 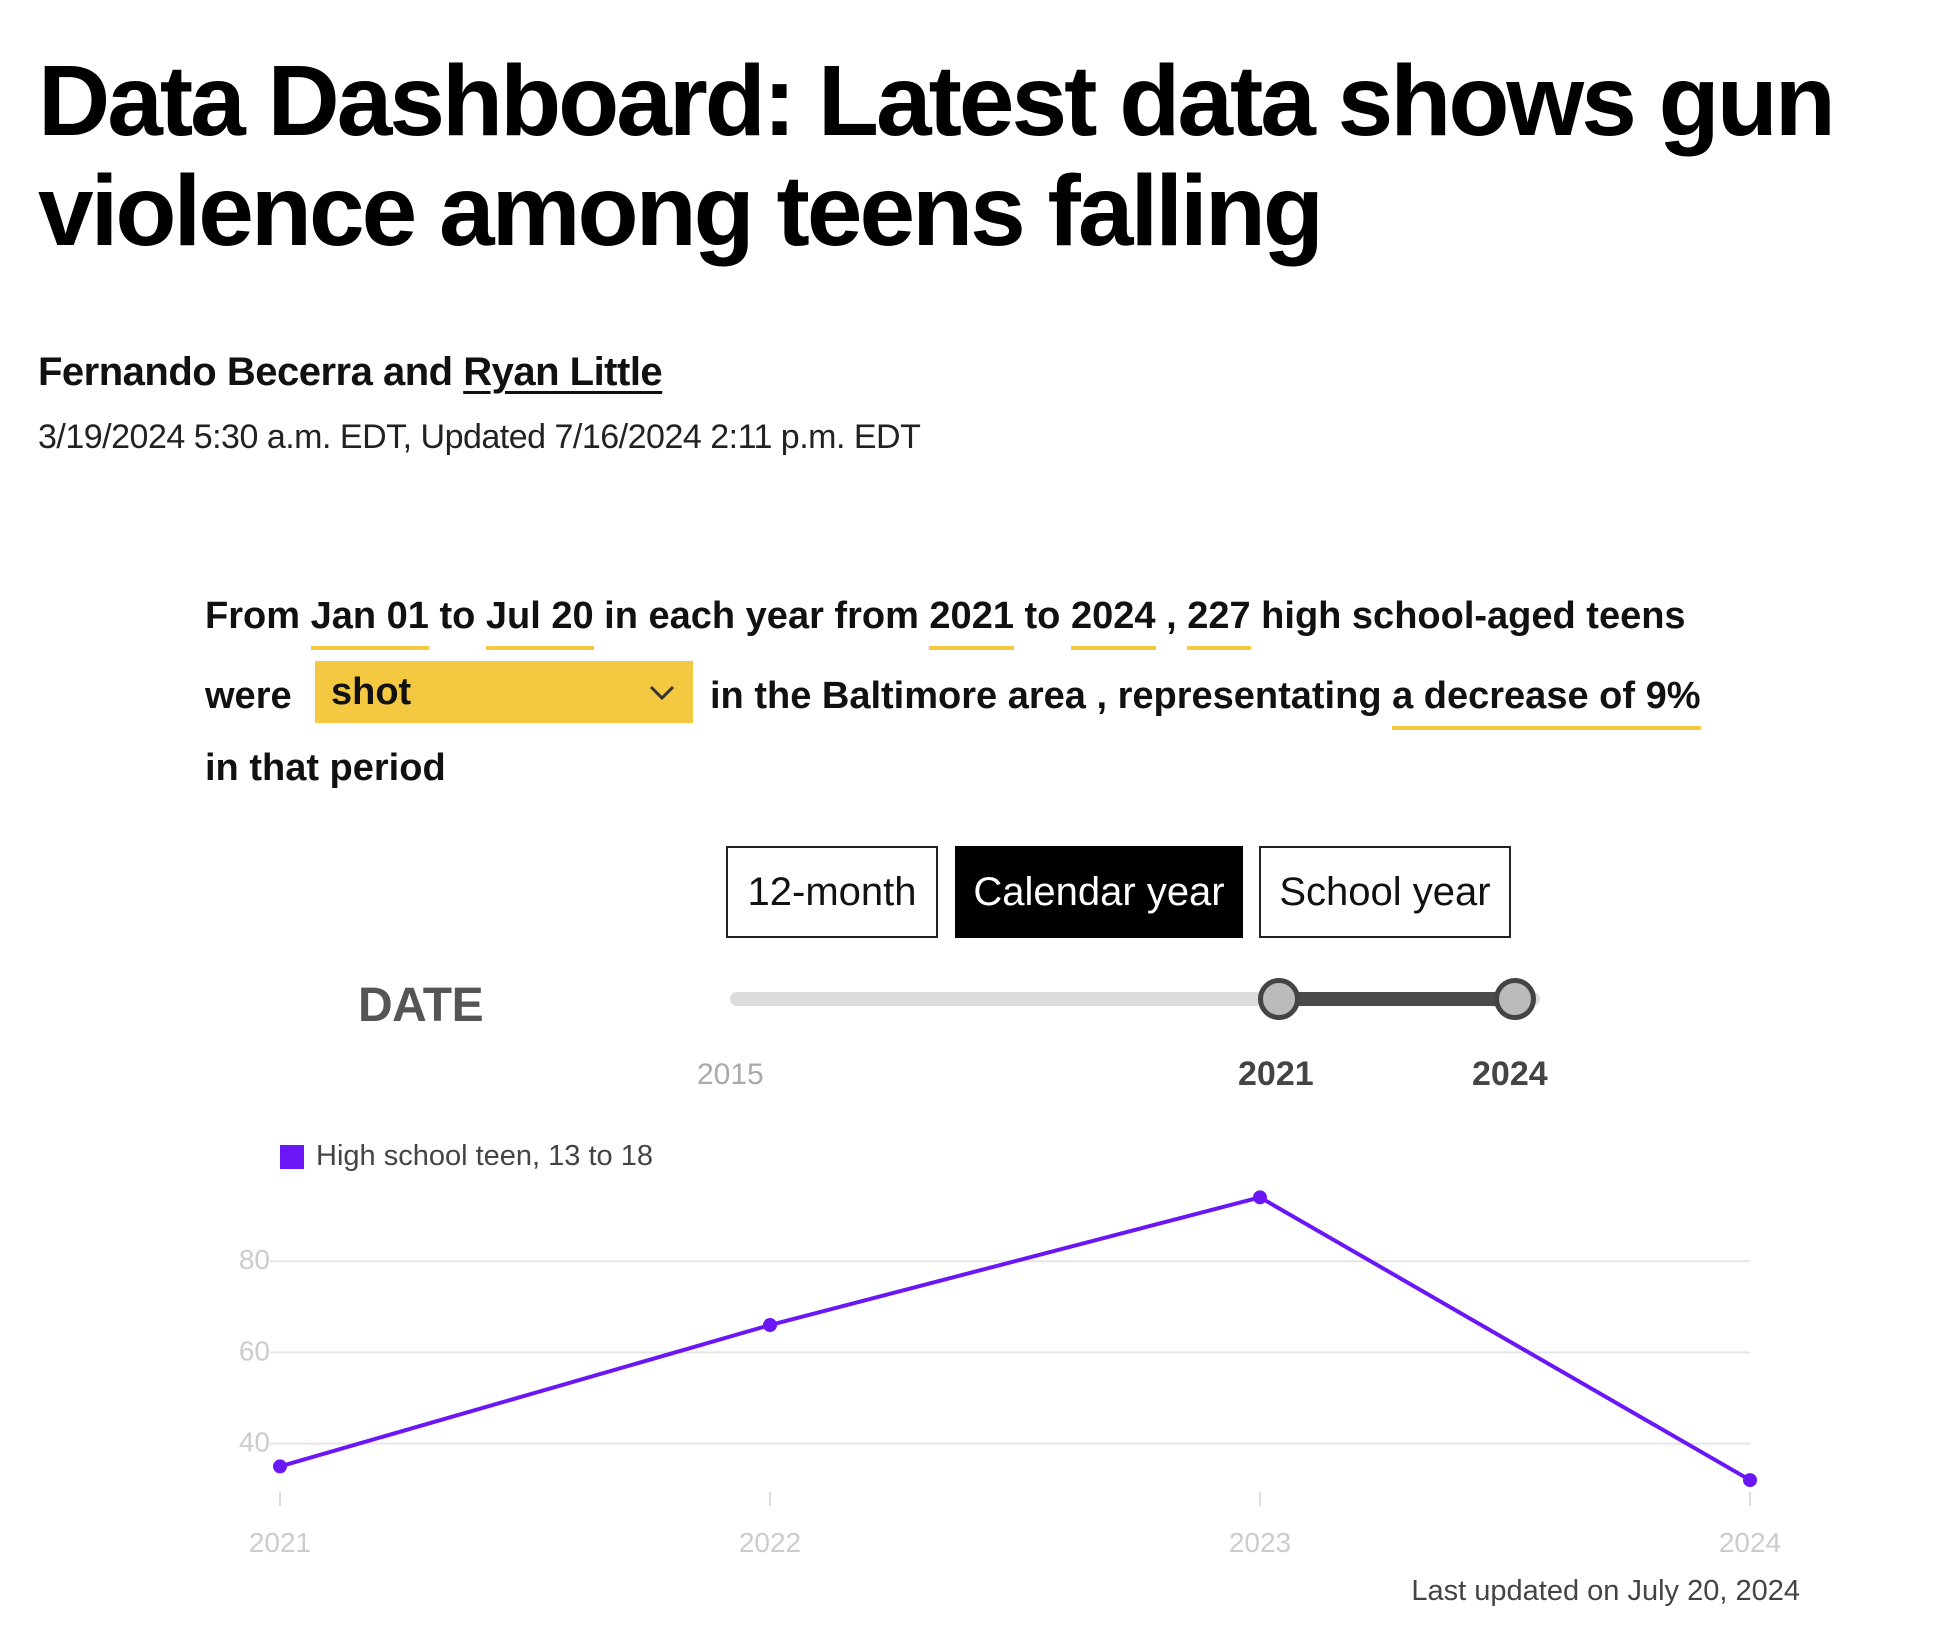 I want to click on slider-min-label: 2015, so click(x=730, y=1074).